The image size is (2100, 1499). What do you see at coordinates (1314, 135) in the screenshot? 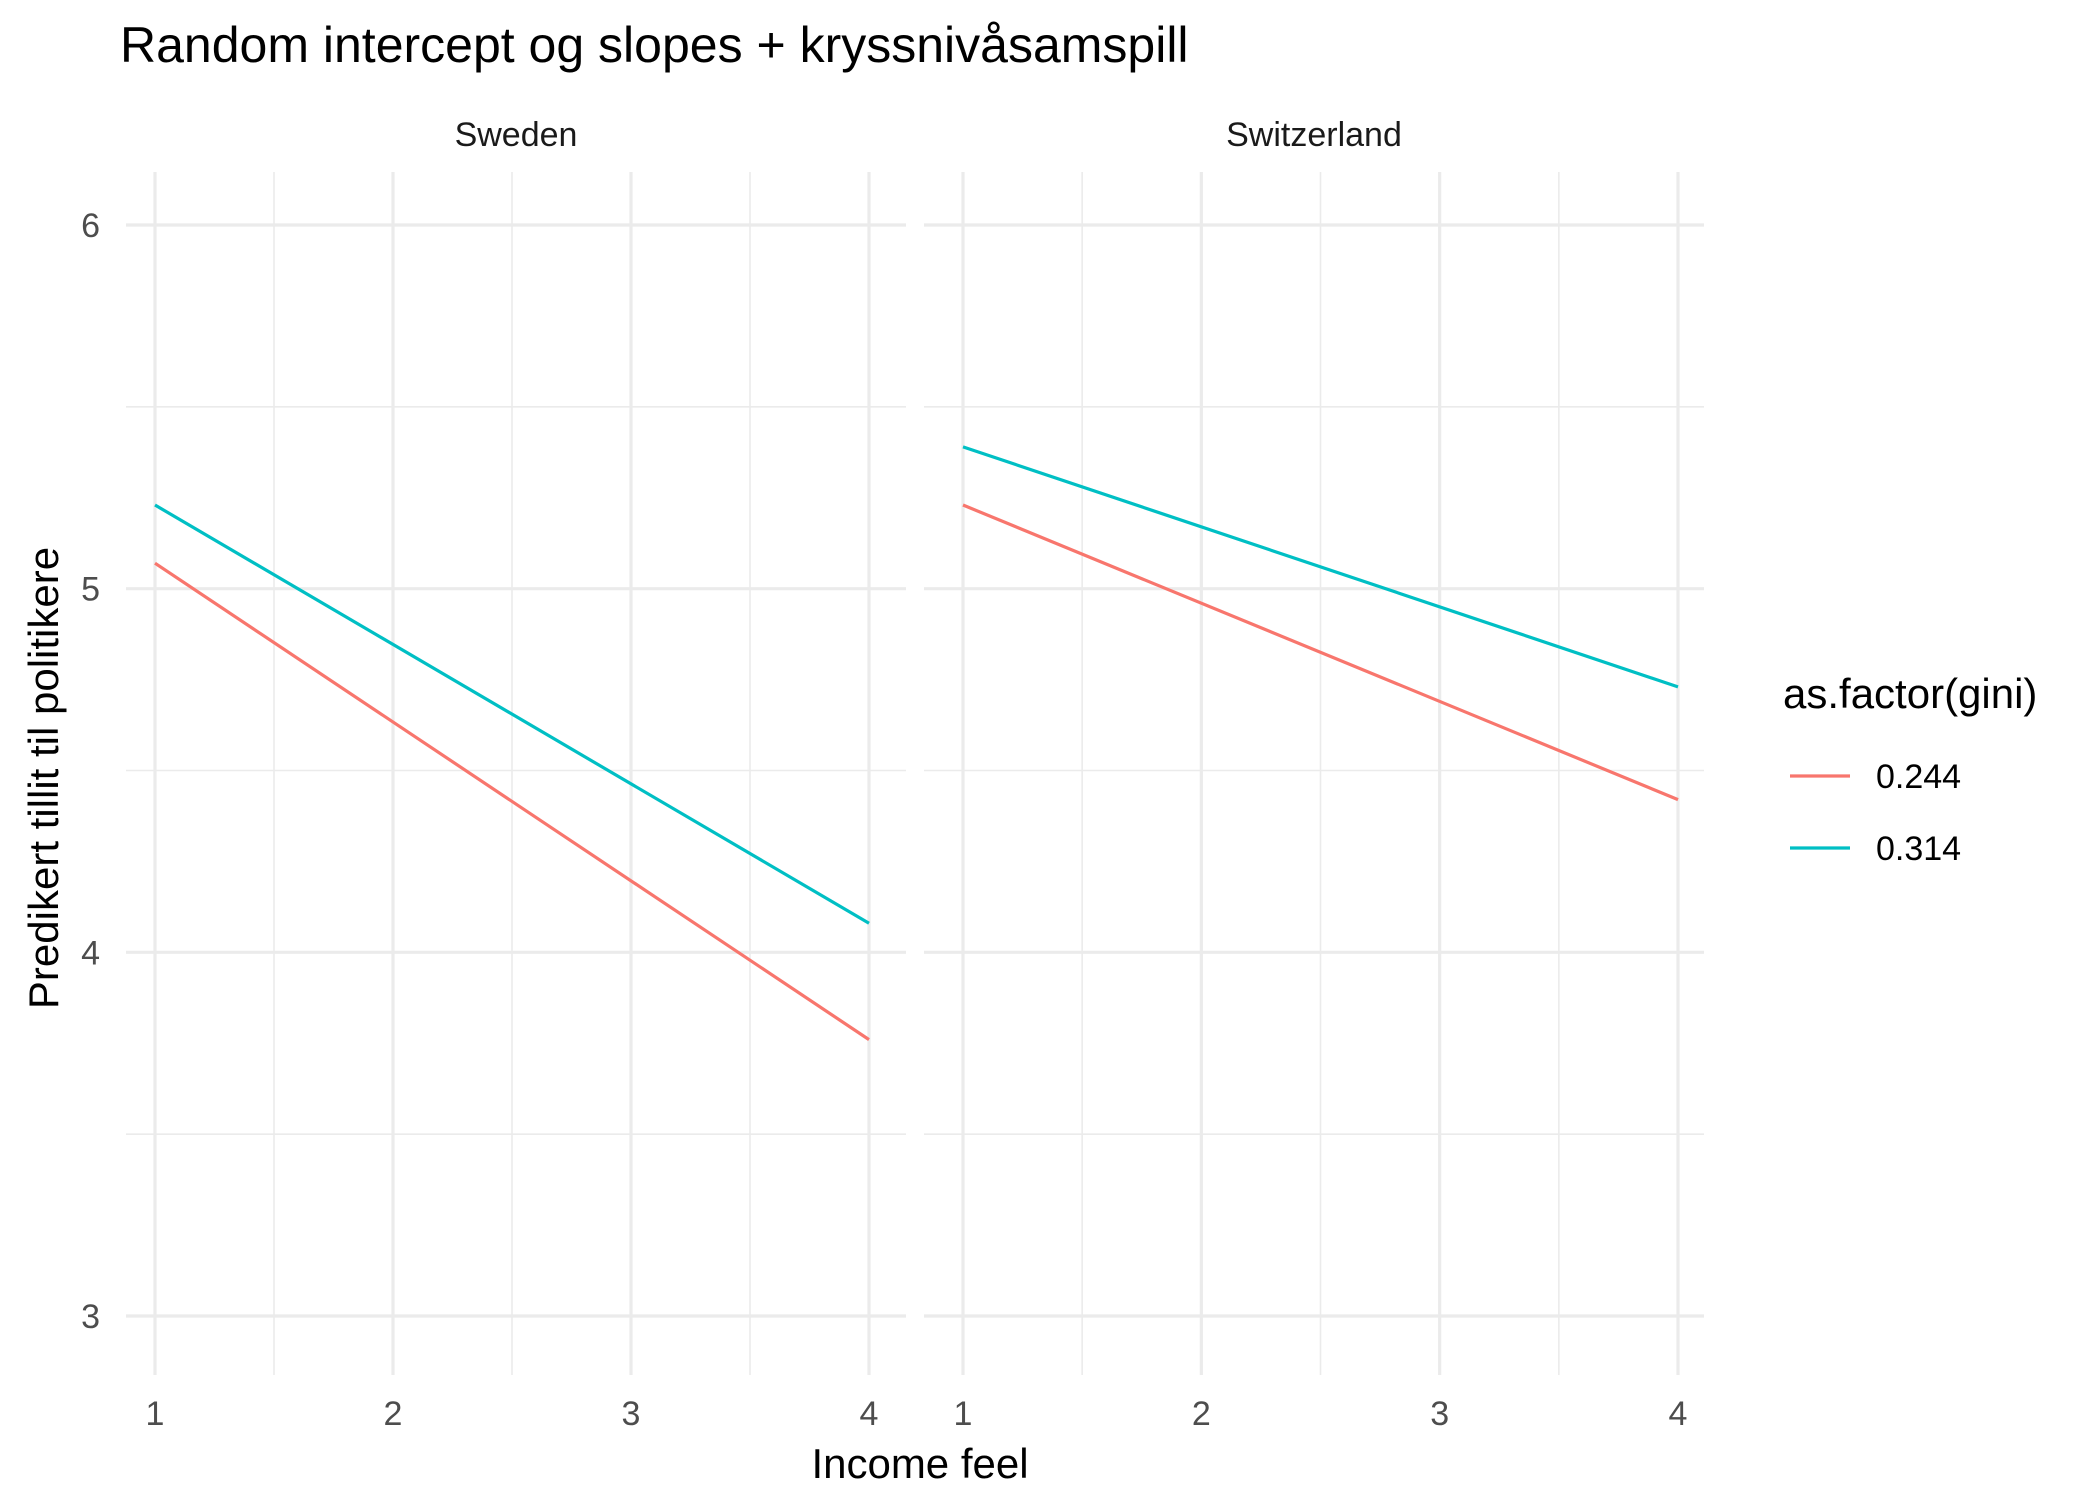
I see `facet-strip-label: Switzerland` at bounding box center [1314, 135].